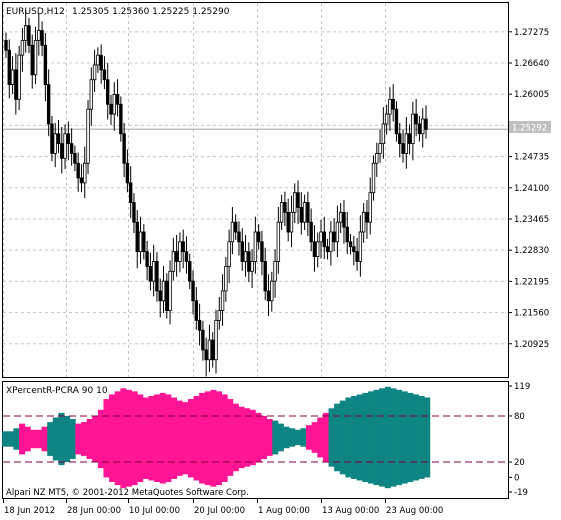  What do you see at coordinates (516, 478) in the screenshot?
I see `indicator-tick-label: 0` at bounding box center [516, 478].